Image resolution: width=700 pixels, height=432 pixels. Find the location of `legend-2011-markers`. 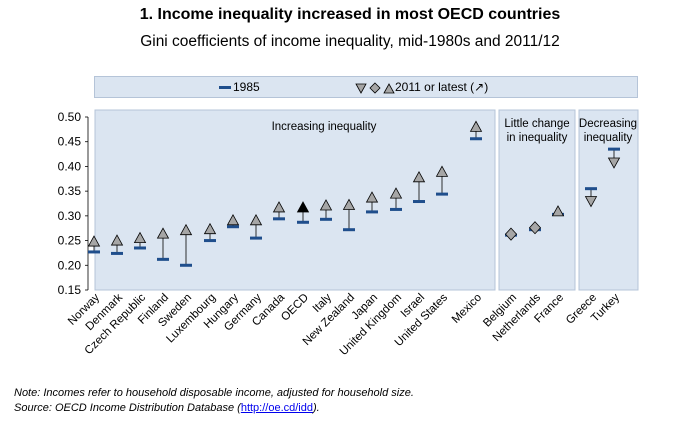

legend-2011-markers is located at coordinates (375, 88).